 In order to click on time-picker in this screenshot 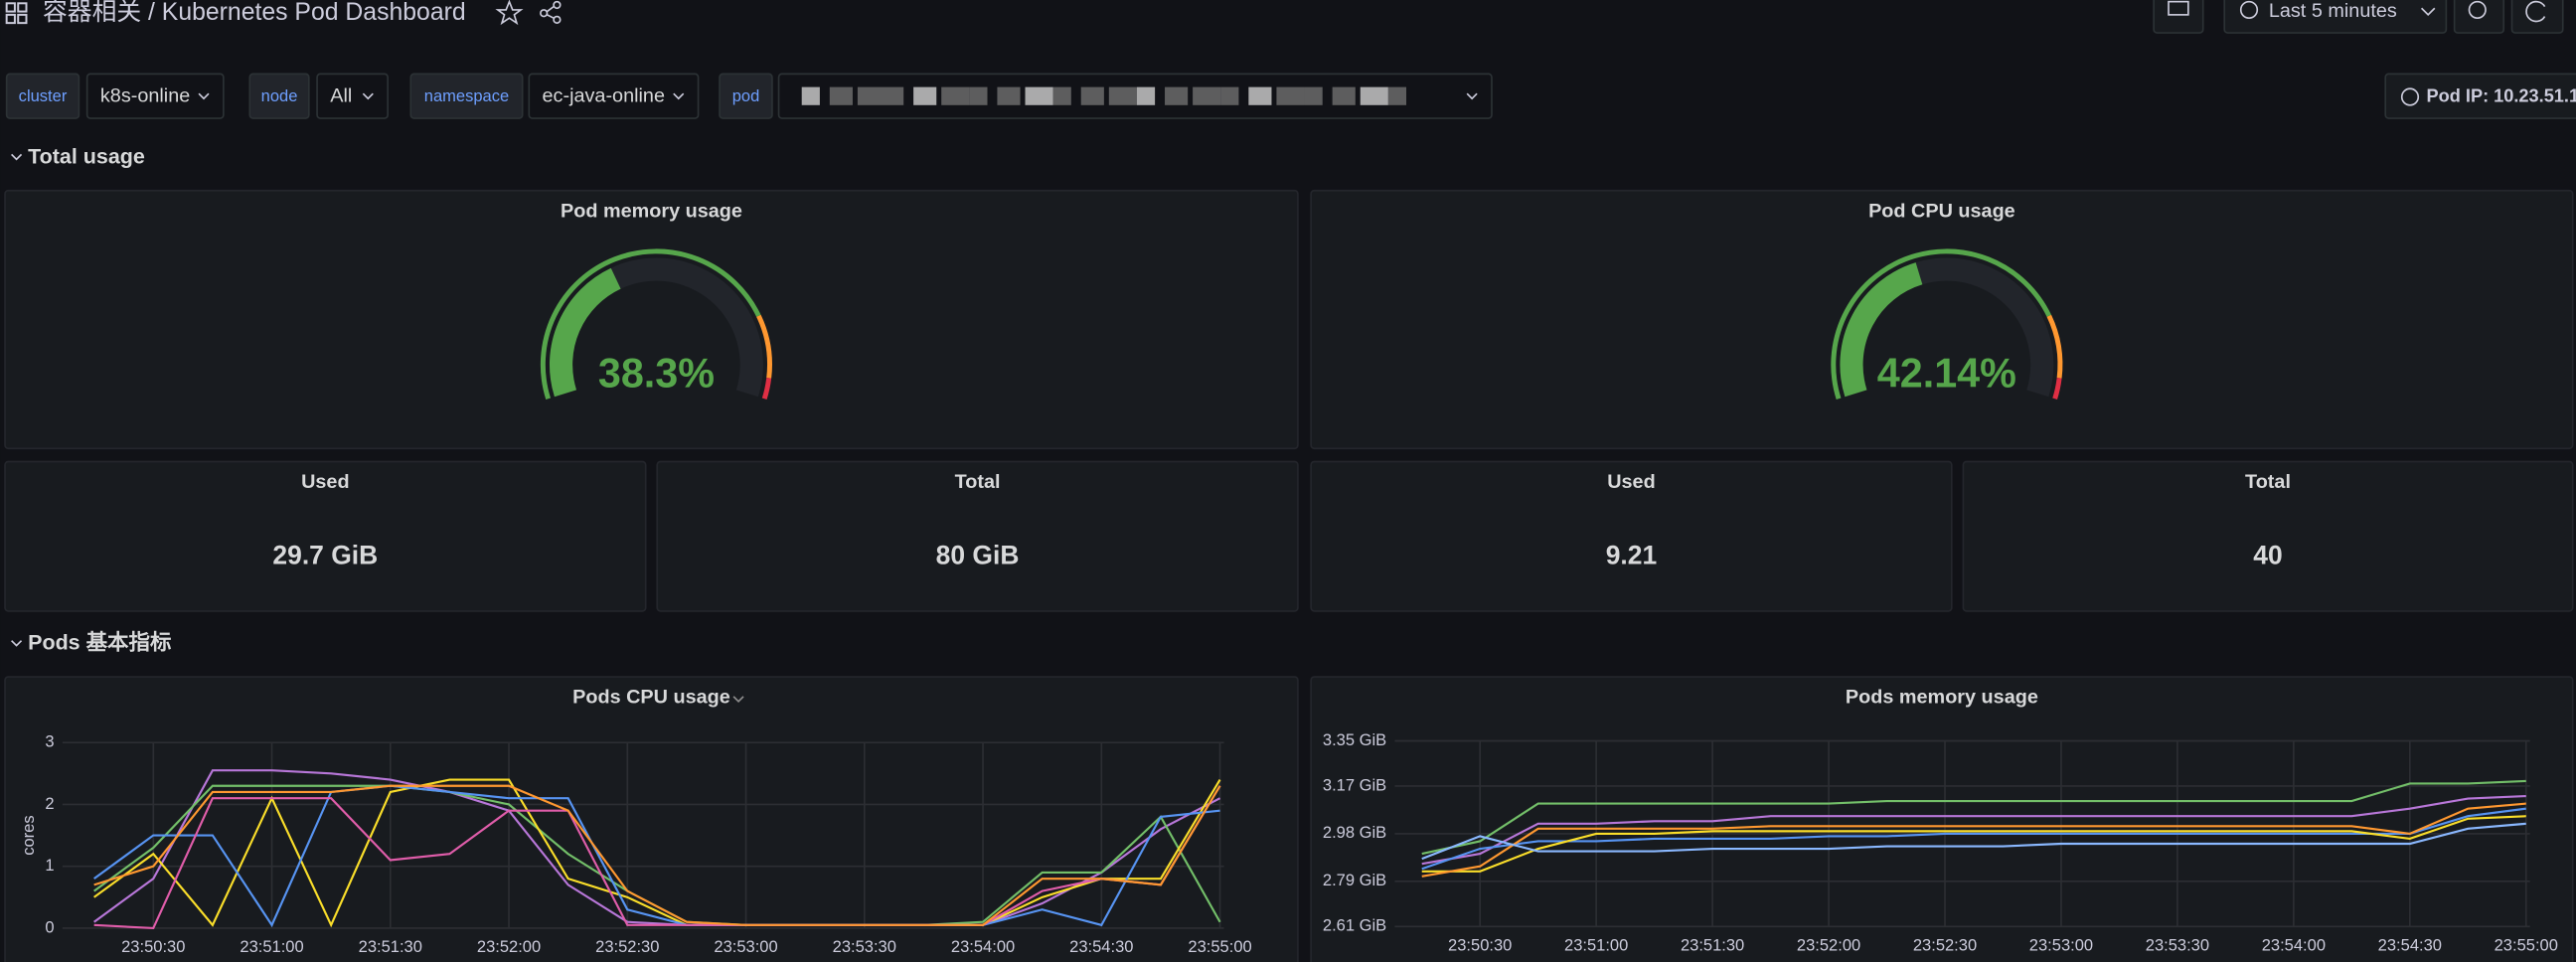, I will do `click(2335, 17)`.